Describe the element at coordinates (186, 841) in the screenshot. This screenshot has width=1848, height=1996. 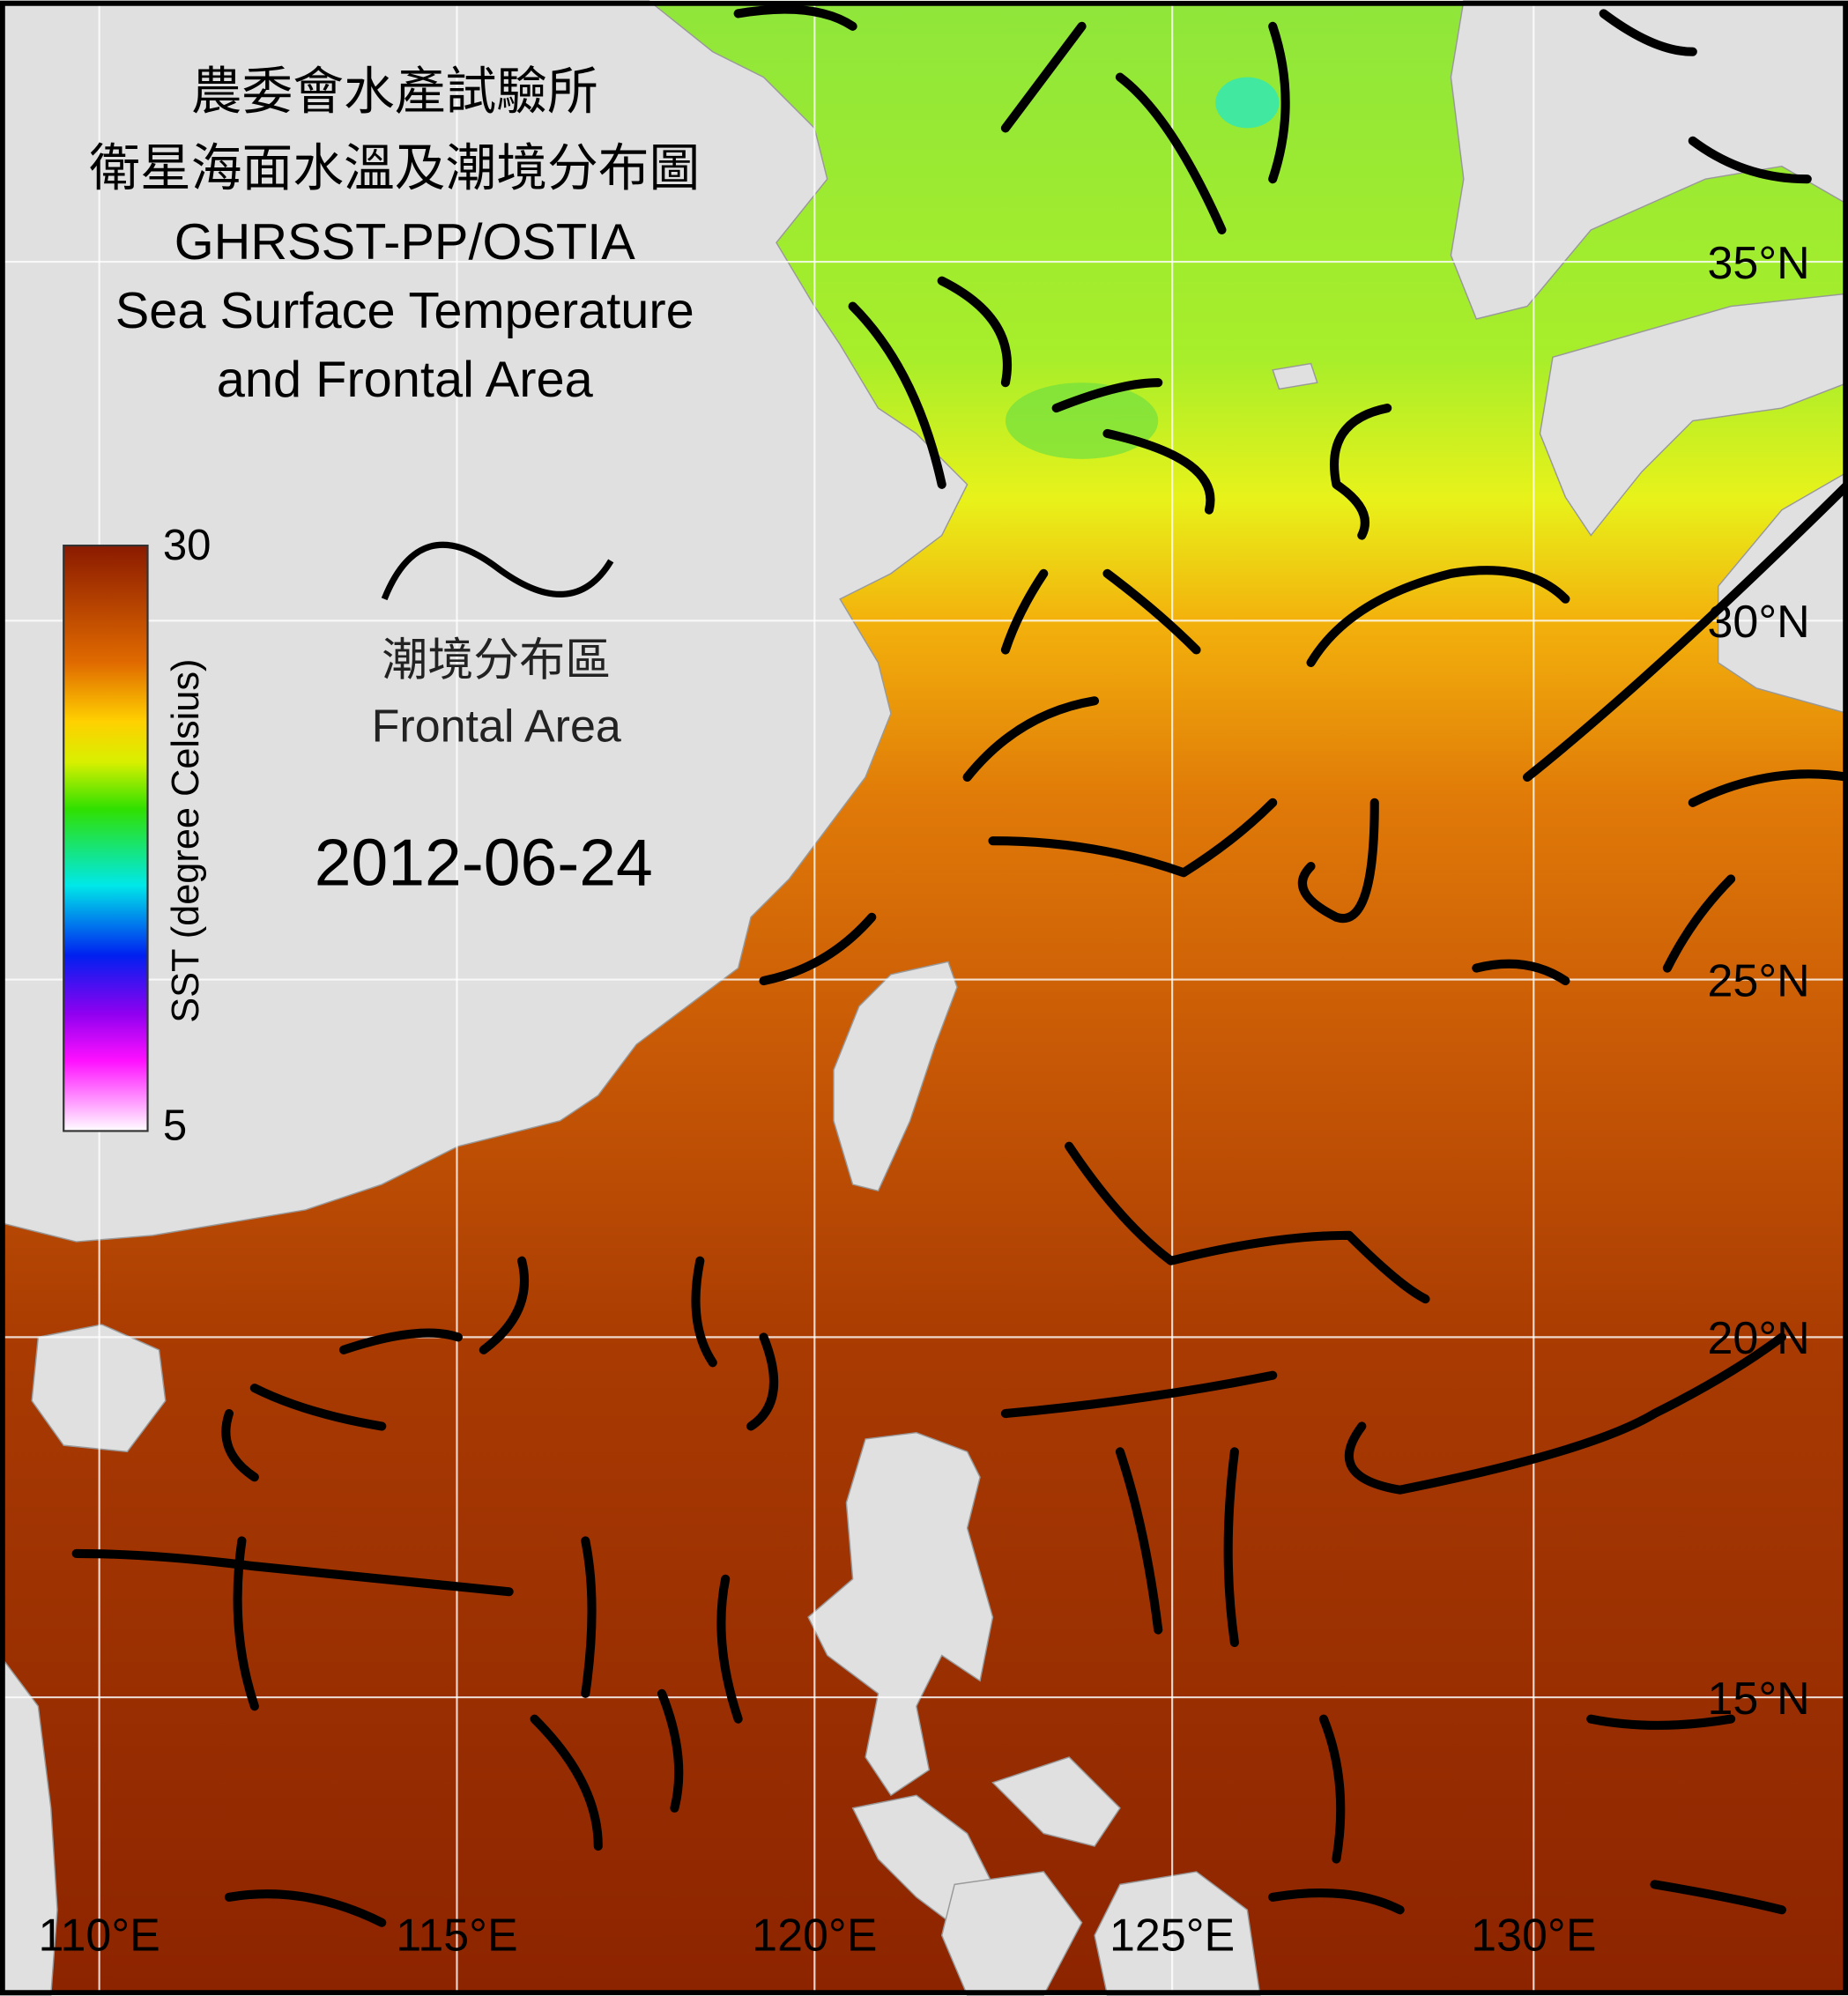
I see `colorbar-label: SST (degree Celsius)` at that location.